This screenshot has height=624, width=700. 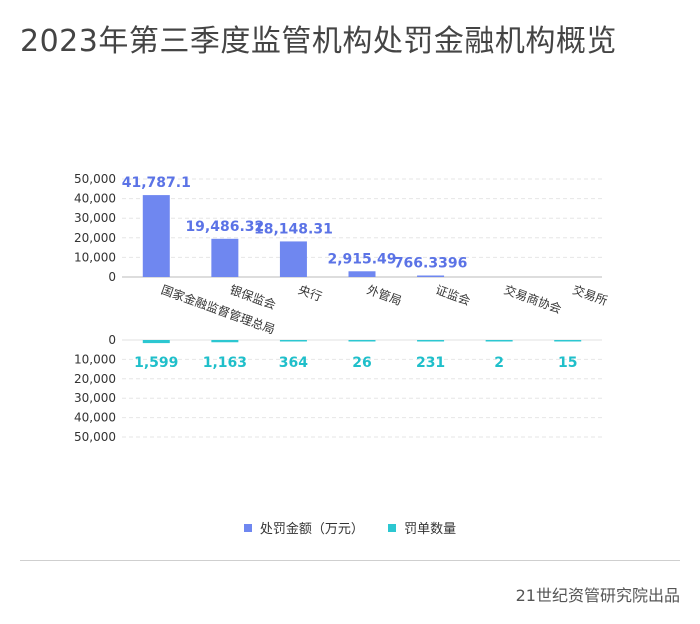 I want to click on legend-item-count: 罚单数量, so click(x=422, y=527).